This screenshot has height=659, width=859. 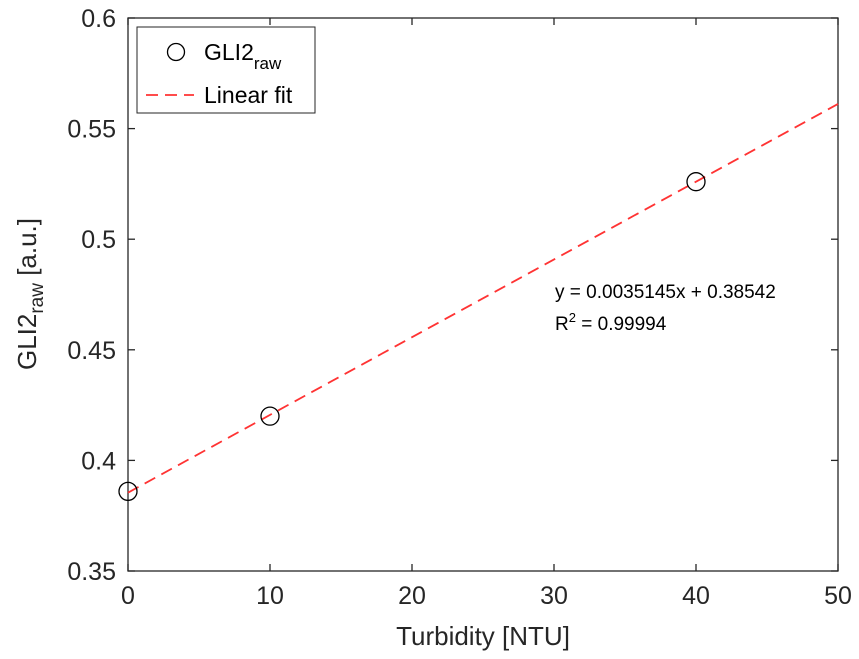 What do you see at coordinates (562, 324) in the screenshot?
I see `r2-prefix: R` at bounding box center [562, 324].